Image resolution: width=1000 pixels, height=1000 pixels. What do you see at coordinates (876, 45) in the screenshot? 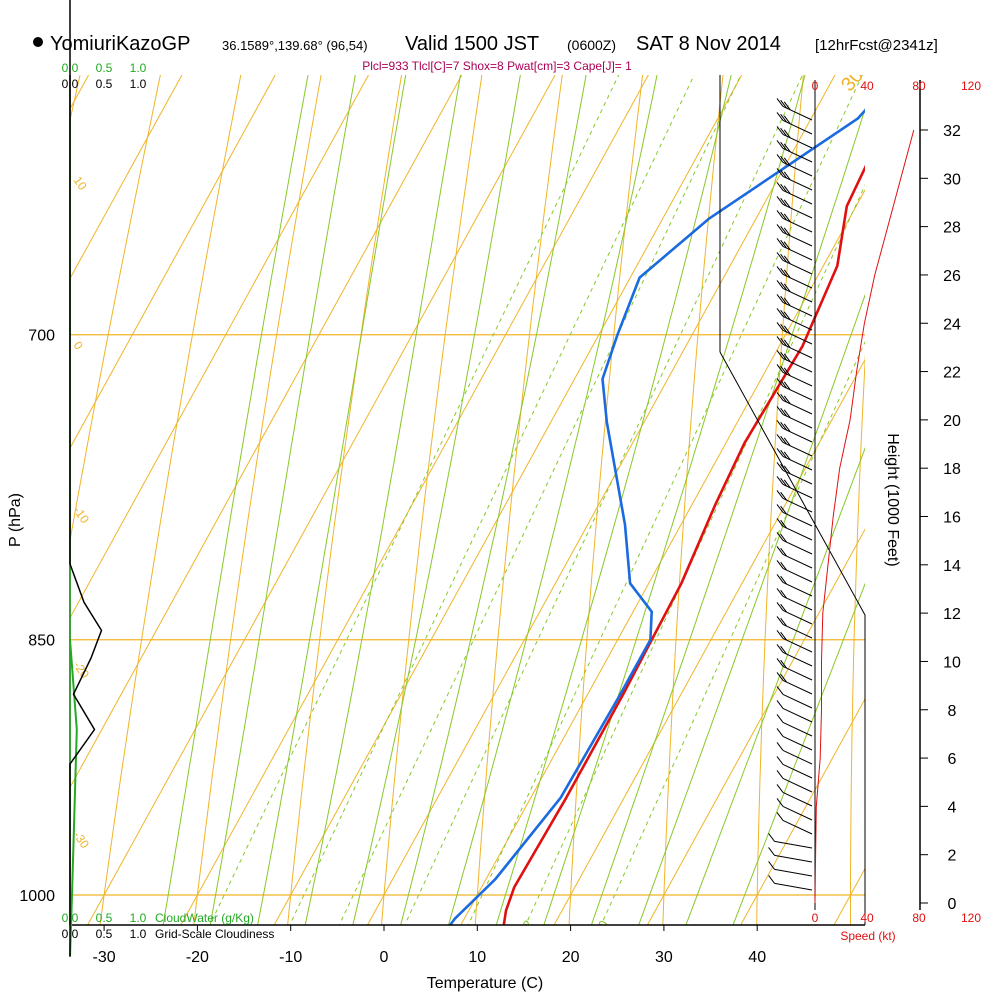
I see `forecast-cycle: [12hrFcst@2341z]` at bounding box center [876, 45].